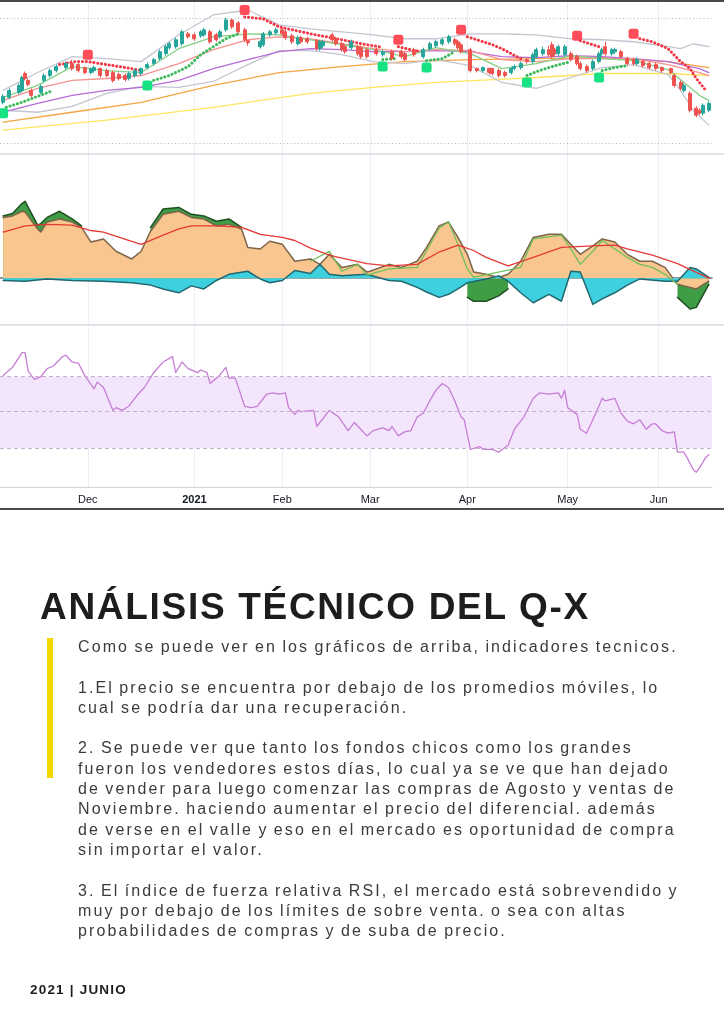 The image size is (724, 1024). What do you see at coordinates (370, 498) in the screenshot?
I see `x-tick-label: Mar` at bounding box center [370, 498].